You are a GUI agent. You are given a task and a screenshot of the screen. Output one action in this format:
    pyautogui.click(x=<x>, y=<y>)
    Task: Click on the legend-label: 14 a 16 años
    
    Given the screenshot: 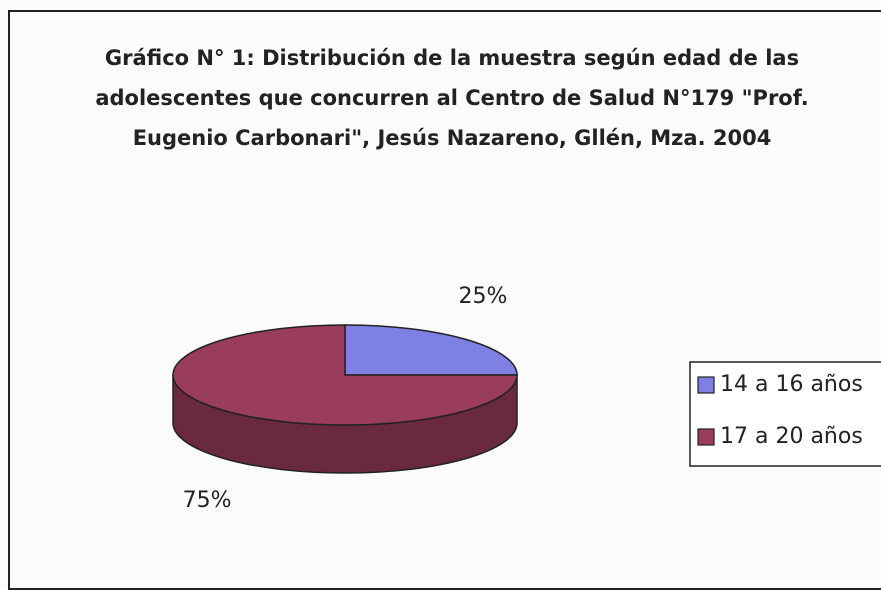 What is the action you would take?
    pyautogui.click(x=791, y=384)
    